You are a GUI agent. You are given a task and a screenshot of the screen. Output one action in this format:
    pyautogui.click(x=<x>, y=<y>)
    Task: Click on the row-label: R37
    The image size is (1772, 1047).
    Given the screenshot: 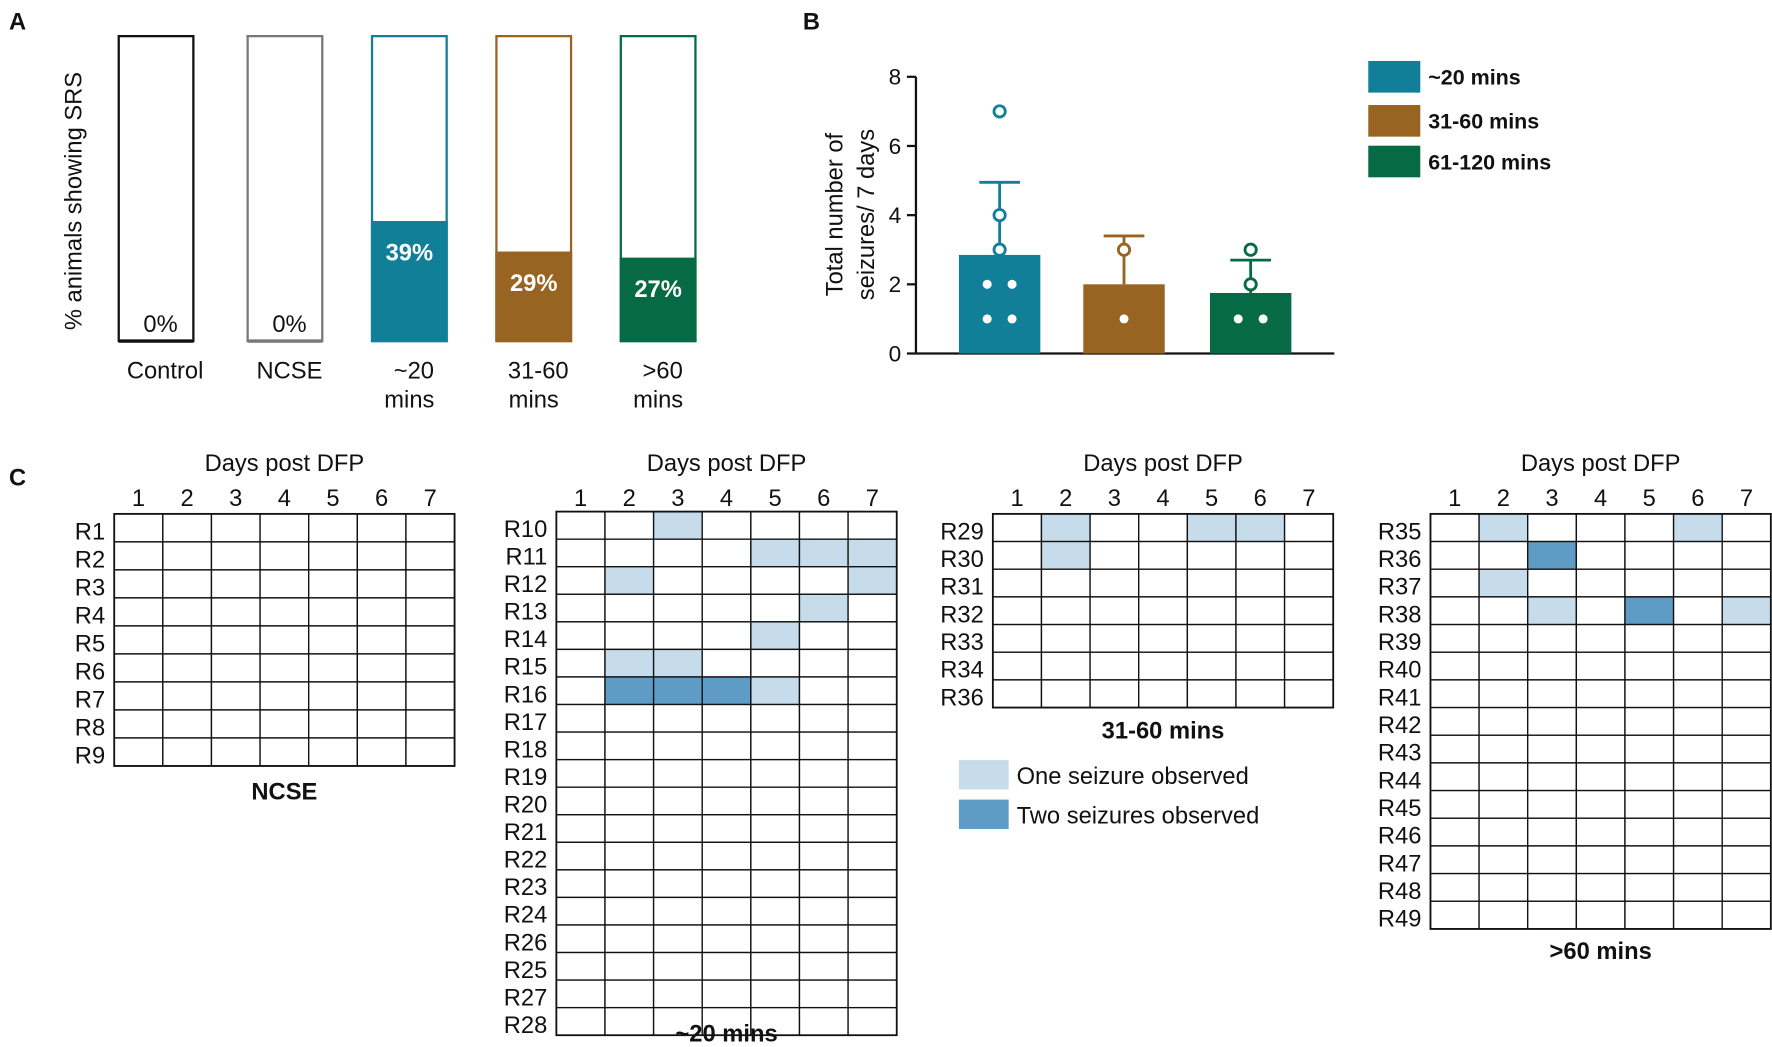 What is the action you would take?
    pyautogui.click(x=1400, y=588)
    